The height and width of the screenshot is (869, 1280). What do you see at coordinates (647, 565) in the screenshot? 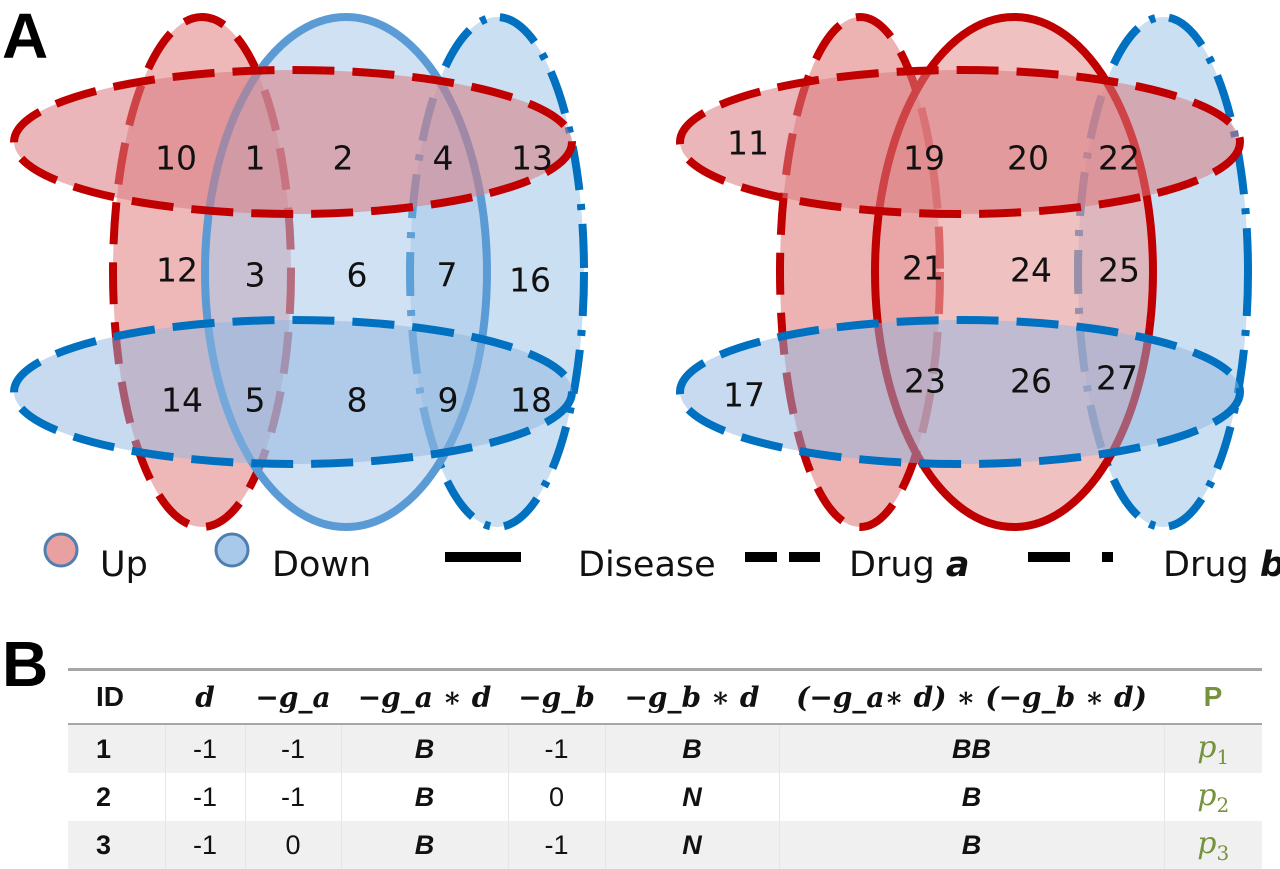
I see `legend-disease-label: Disease` at bounding box center [647, 565].